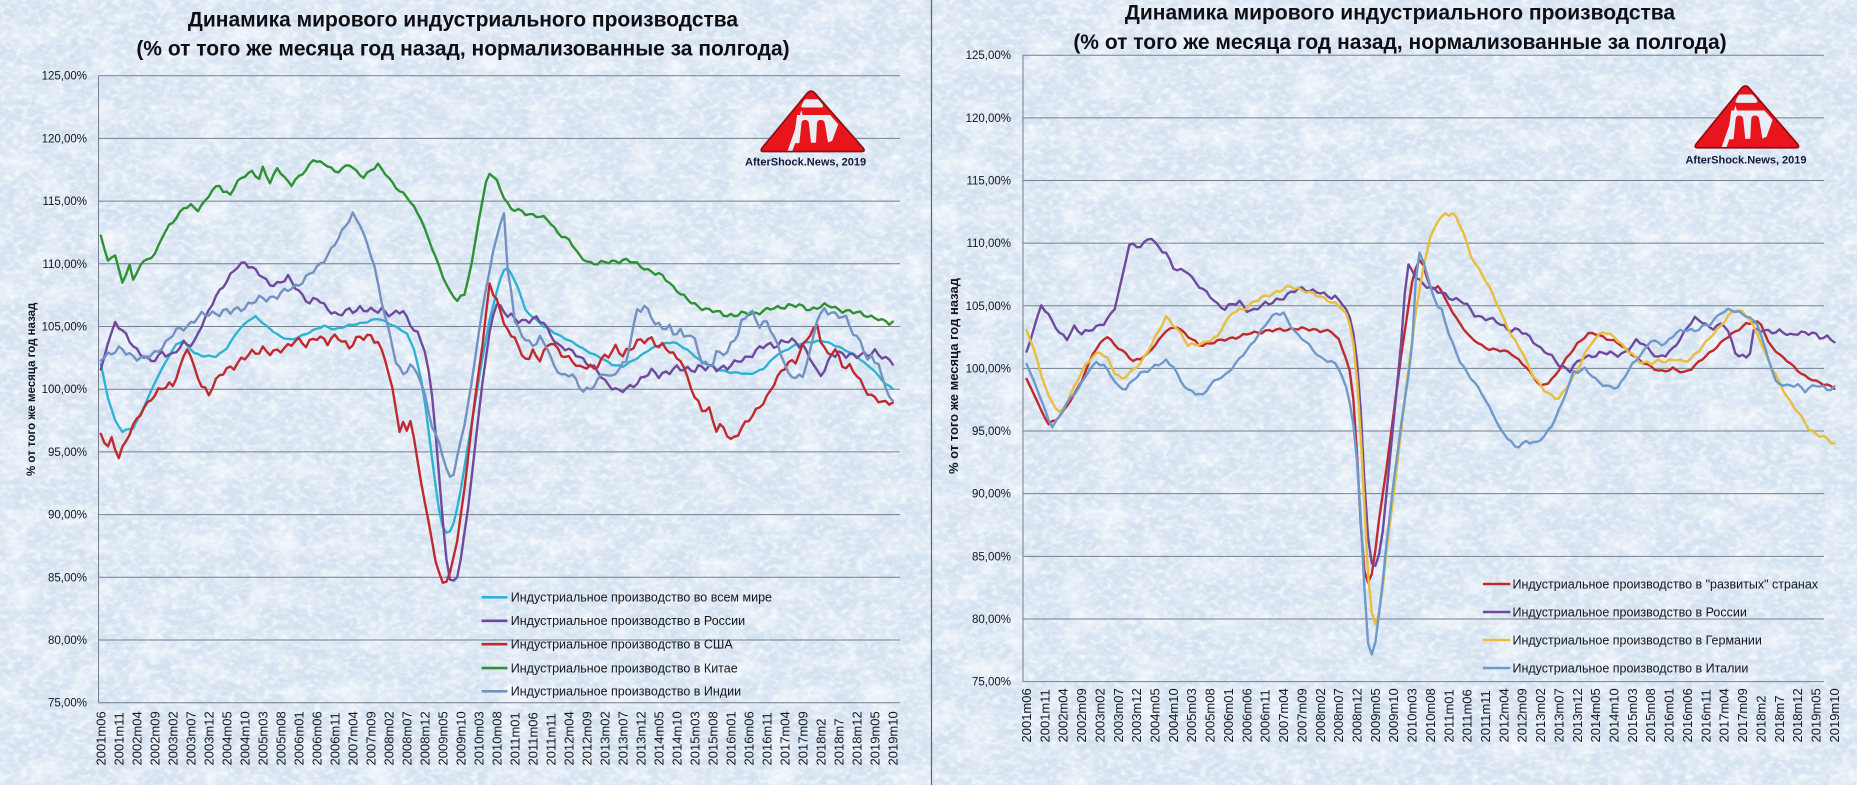  Describe the element at coordinates (1637, 640) in the screenshot. I see `svg-text:Индустриальное производство в: Индустриальное производство в Германии` at that location.